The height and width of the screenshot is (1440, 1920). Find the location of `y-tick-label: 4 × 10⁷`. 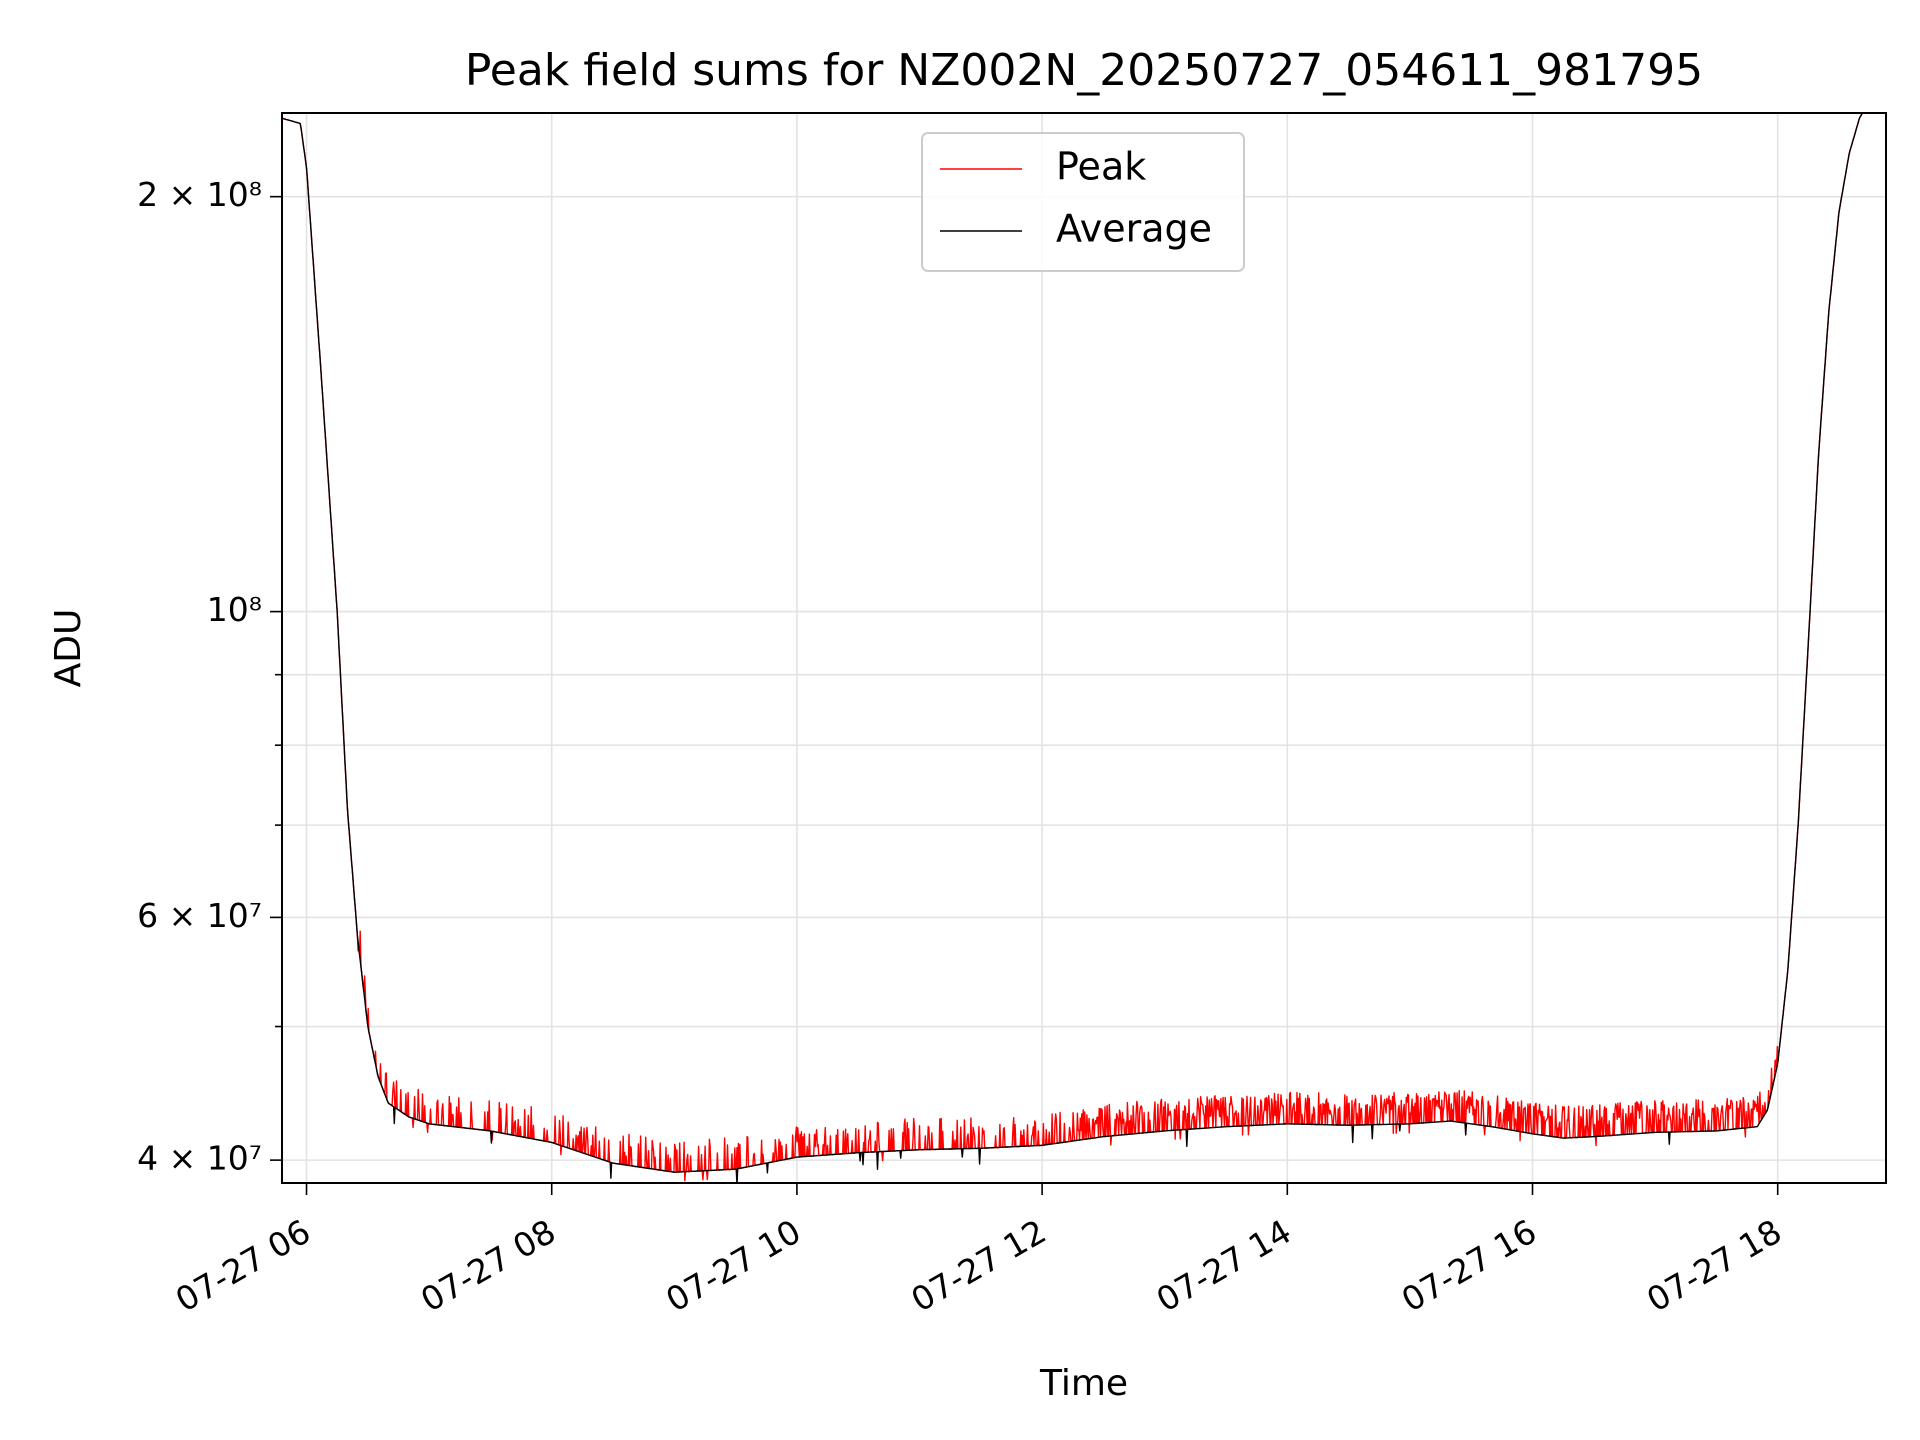

y-tick-label: 4 × 10⁷ is located at coordinates (199, 1158).